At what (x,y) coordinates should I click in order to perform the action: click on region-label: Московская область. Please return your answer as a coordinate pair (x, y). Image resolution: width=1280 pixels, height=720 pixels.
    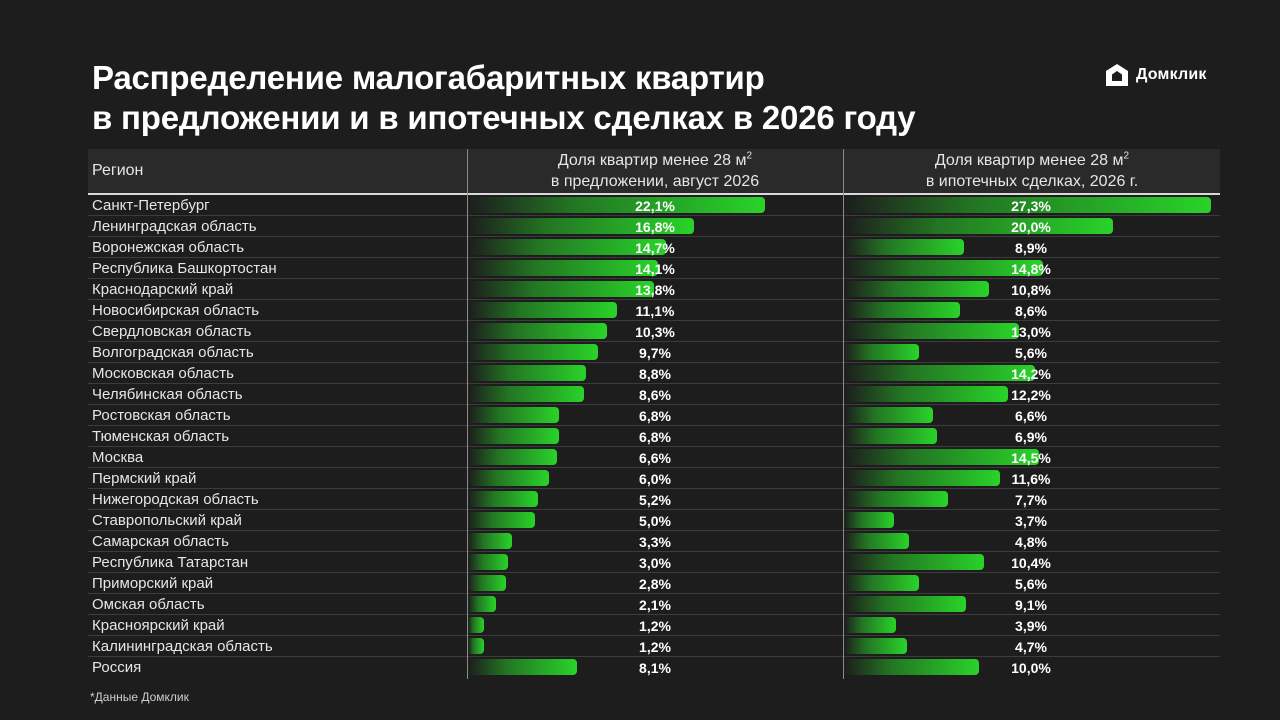
    Looking at the image, I should click on (163, 373).